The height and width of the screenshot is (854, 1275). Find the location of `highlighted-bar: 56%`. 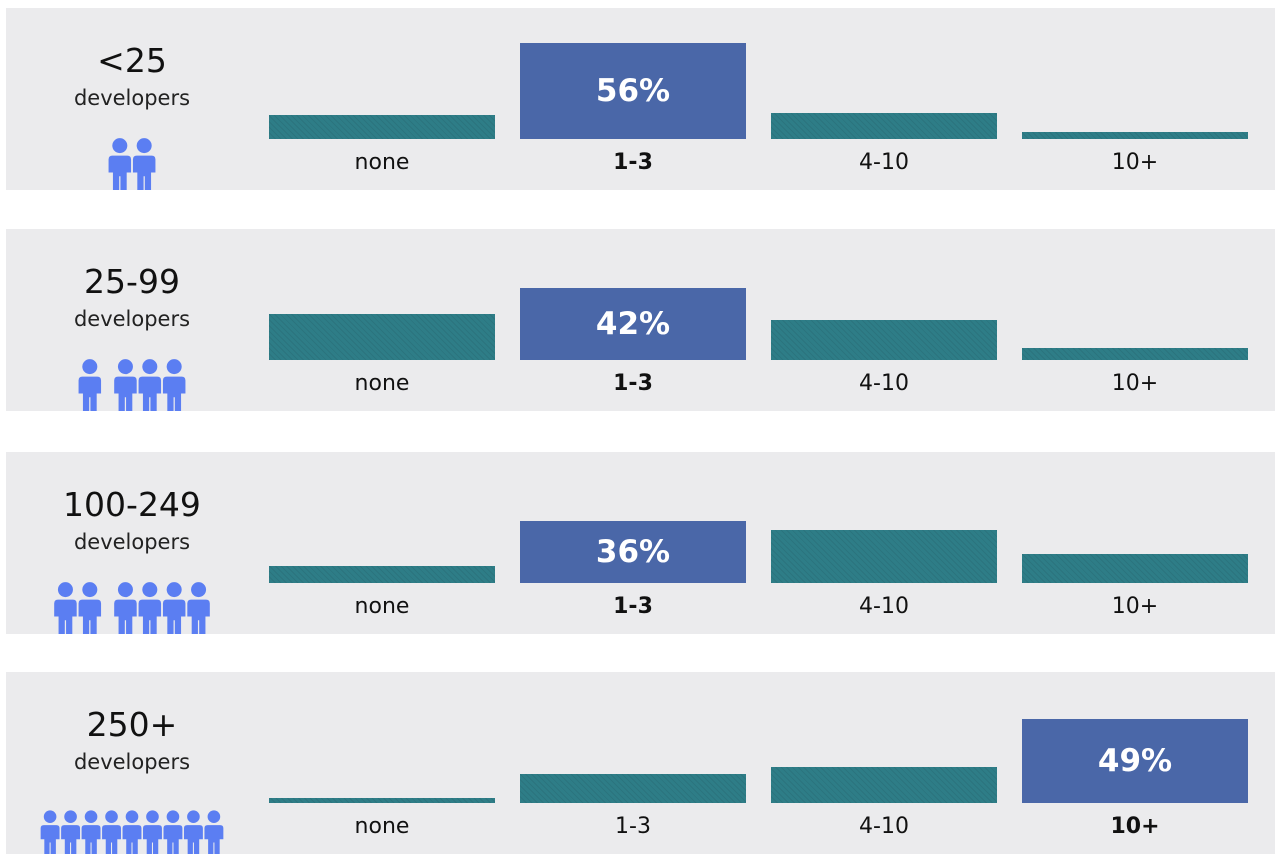

highlighted-bar: 56% is located at coordinates (633, 90).